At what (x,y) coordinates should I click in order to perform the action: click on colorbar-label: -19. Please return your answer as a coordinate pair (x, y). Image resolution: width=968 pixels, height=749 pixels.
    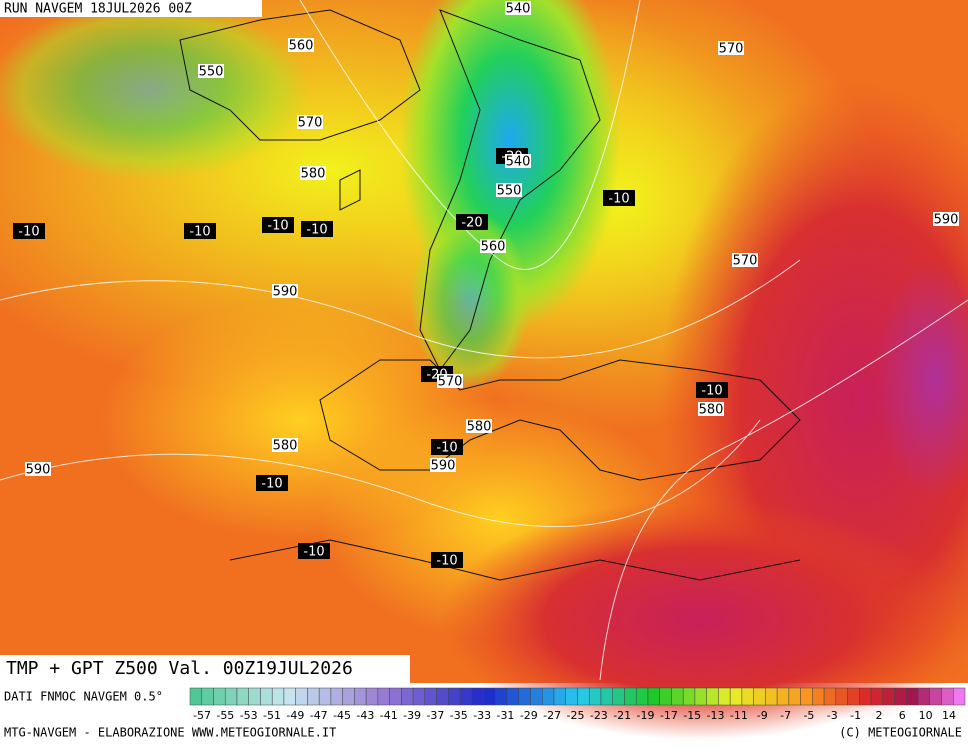
    Looking at the image, I should click on (646, 715).